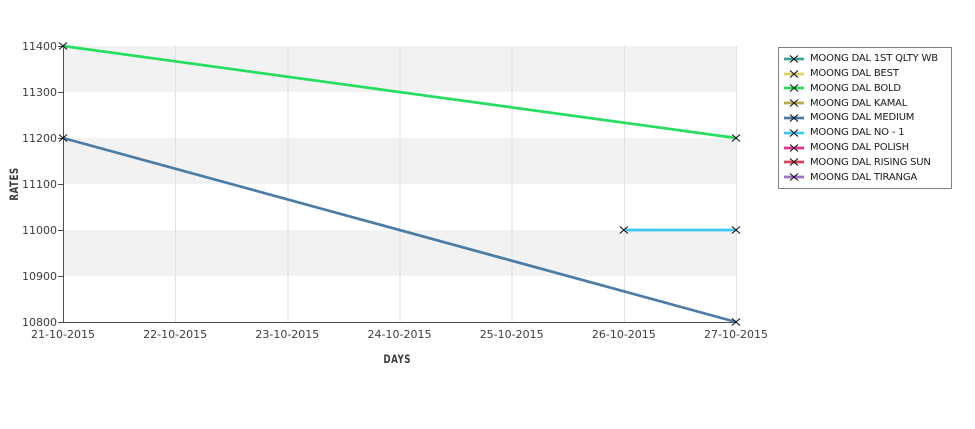 The image size is (975, 429). I want to click on x-axis-title-wrap: DAYS, so click(397, 357).